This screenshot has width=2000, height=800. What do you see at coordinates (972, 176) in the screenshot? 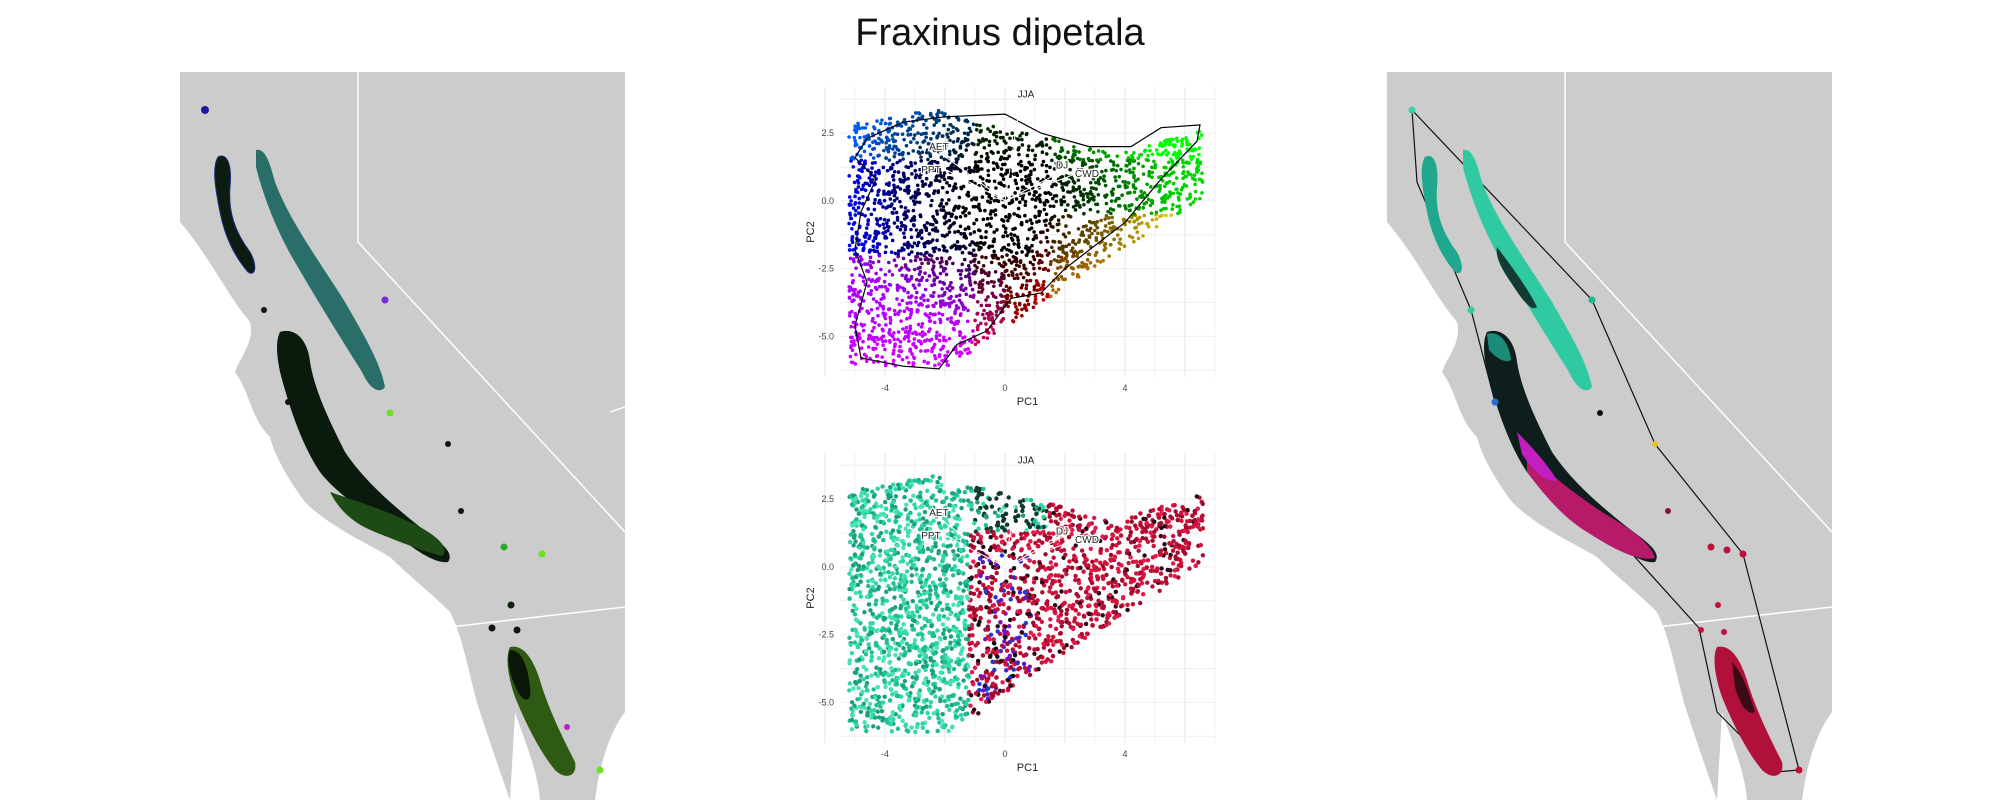
I see `vector-arrow` at bounding box center [972, 176].